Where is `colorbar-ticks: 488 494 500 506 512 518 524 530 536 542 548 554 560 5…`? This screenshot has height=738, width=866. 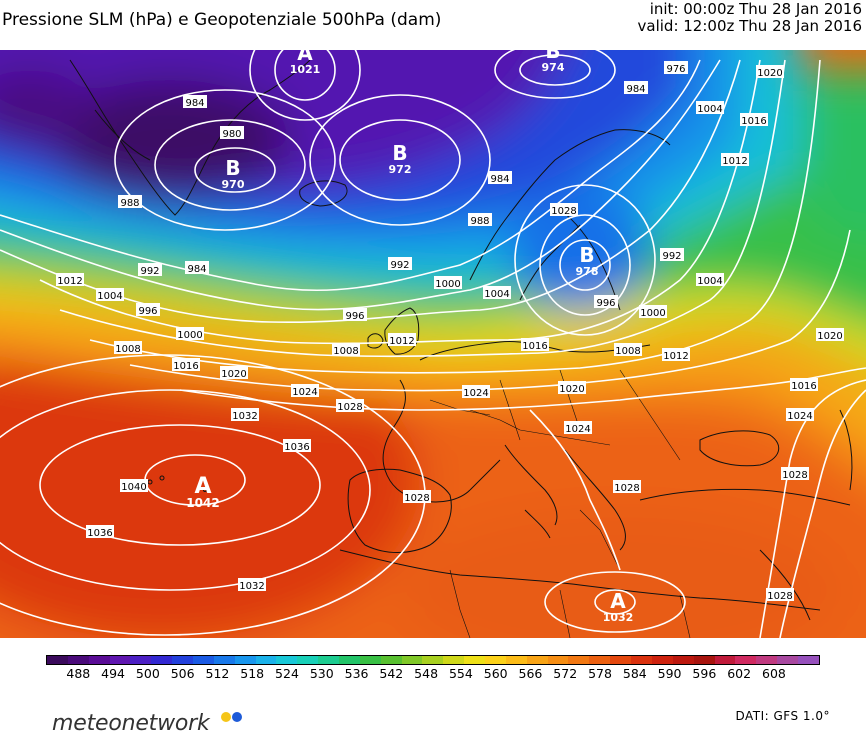 colorbar-ticks: 488 494 500 506 512 518 524 530 536 542 548 554 560 5… is located at coordinates (433, 675).